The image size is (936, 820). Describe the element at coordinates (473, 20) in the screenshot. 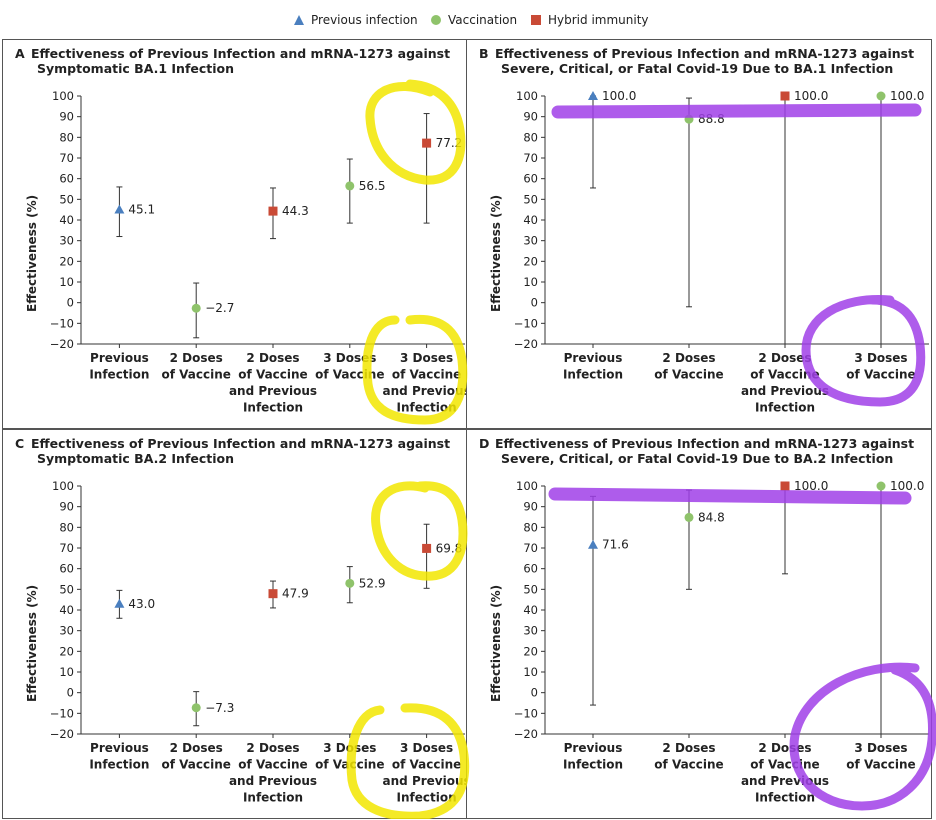

I see `legend-item-vaccination: Vaccination` at that location.